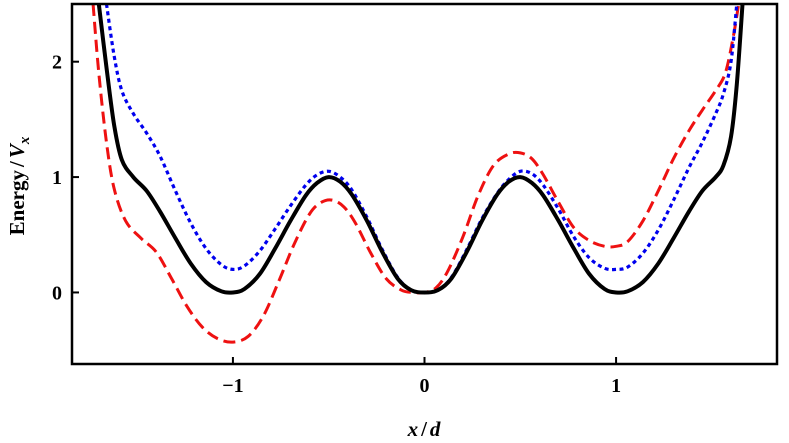 This screenshot has width=789, height=443. I want to click on y-tick-label: 0, so click(57, 293).